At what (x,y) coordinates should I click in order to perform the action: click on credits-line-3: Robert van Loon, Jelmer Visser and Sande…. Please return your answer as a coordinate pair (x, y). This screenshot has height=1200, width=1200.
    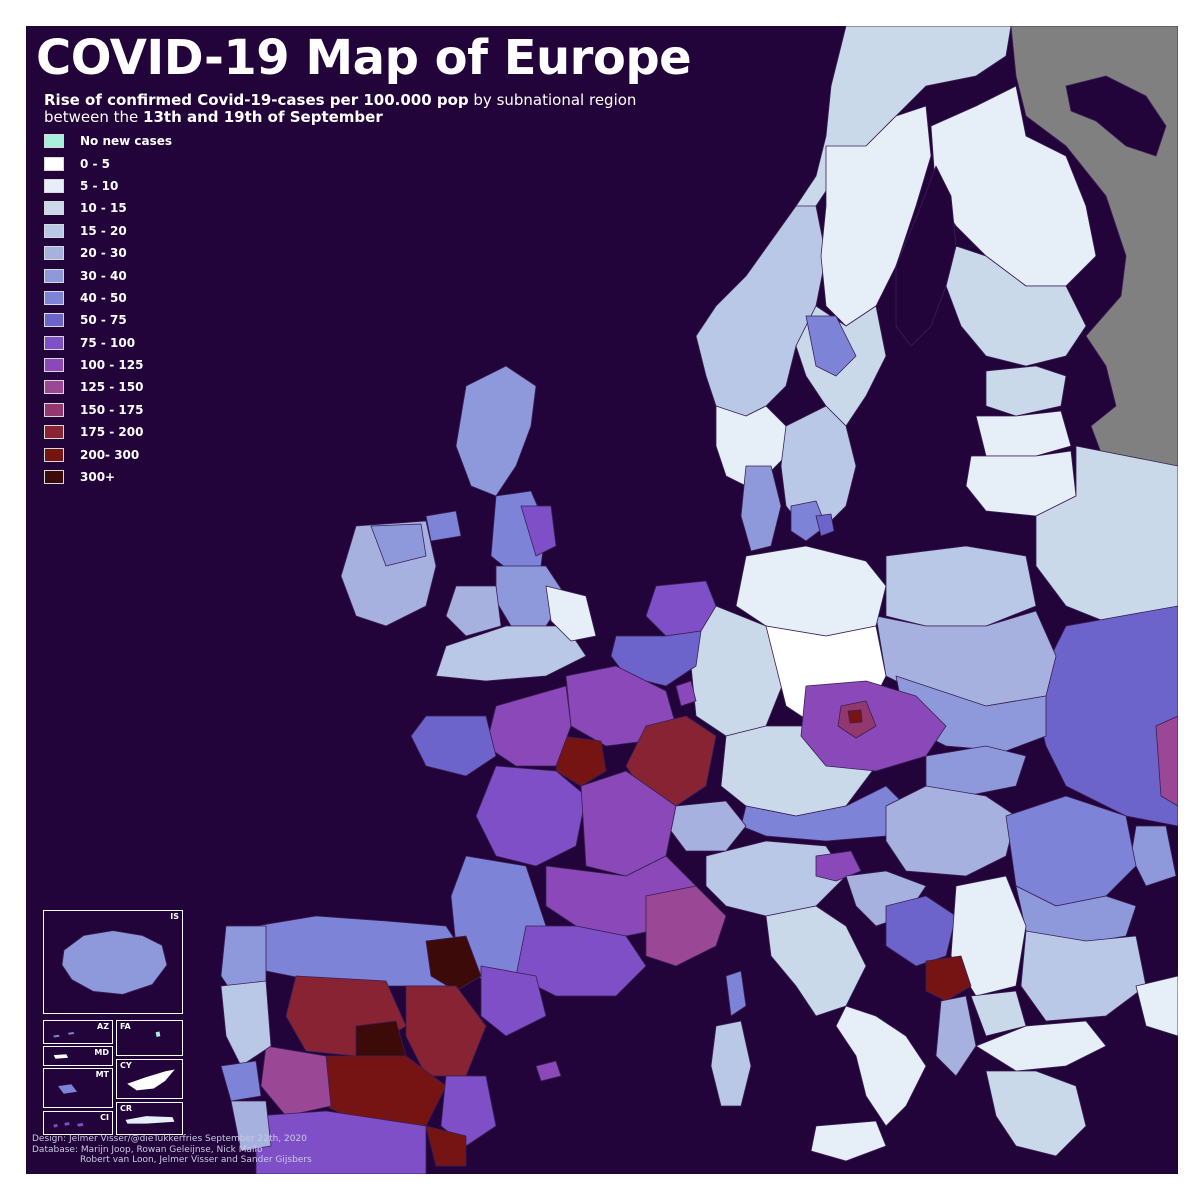
    Looking at the image, I should click on (196, 1160).